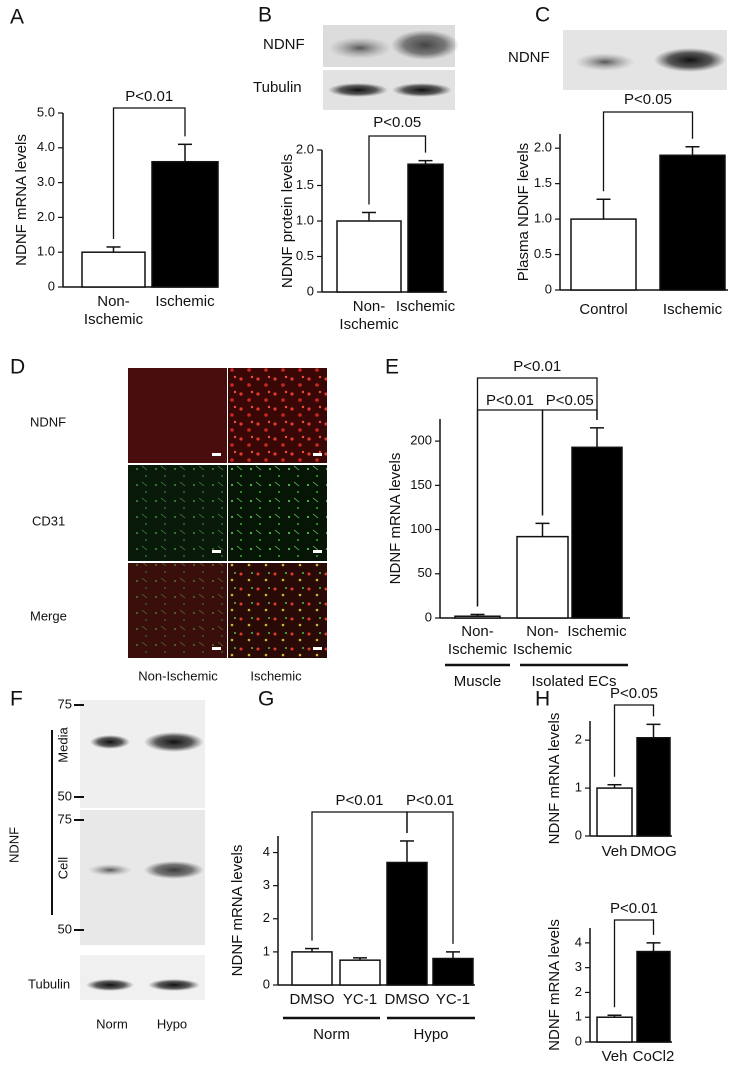  I want to click on significance-bracket, so click(149, 173).